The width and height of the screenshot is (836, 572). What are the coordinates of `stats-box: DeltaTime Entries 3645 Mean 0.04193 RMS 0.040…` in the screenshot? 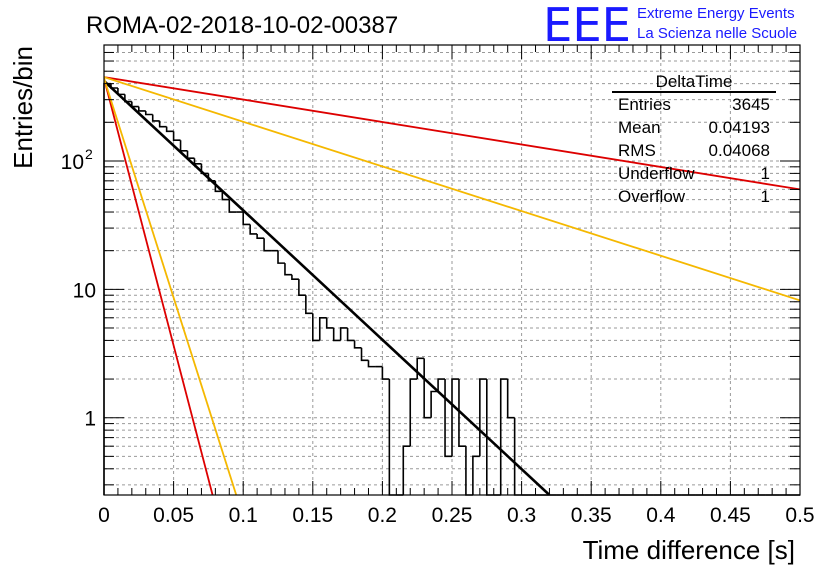 It's located at (694, 139).